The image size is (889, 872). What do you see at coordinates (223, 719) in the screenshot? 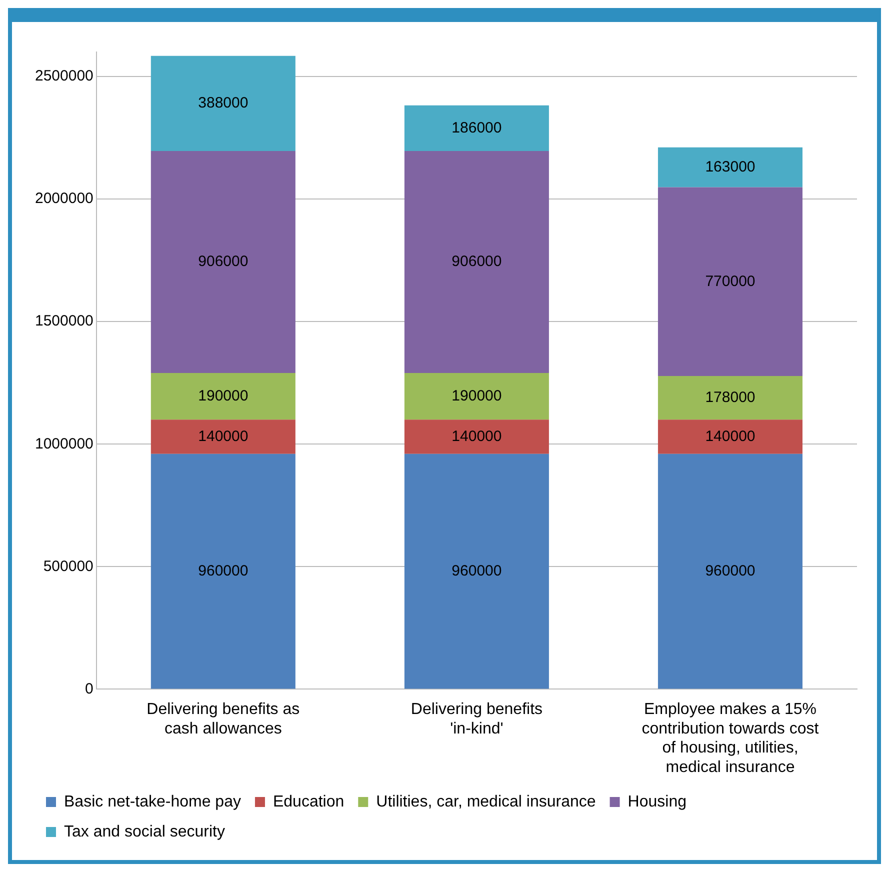
I see `x-tick-label: Delivering benefits as cash allowances` at bounding box center [223, 719].